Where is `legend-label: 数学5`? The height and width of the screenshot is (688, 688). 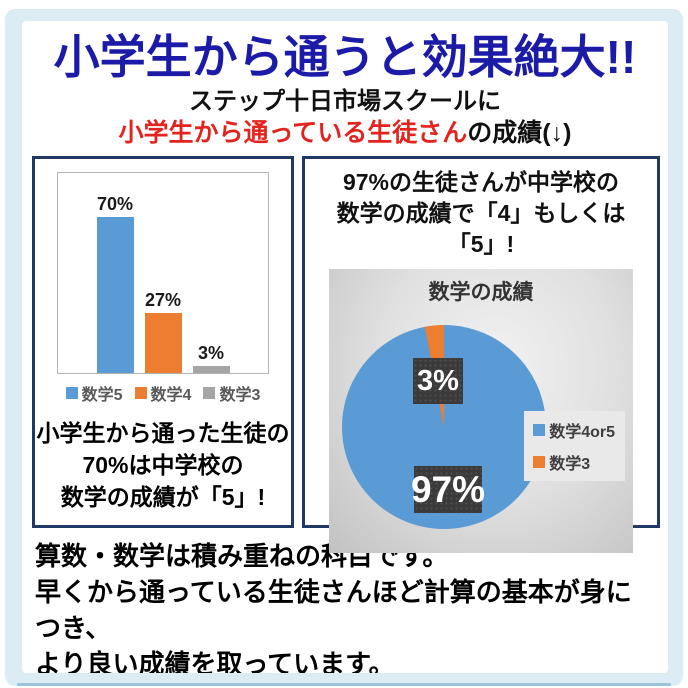 legend-label: 数学5 is located at coordinates (102, 395).